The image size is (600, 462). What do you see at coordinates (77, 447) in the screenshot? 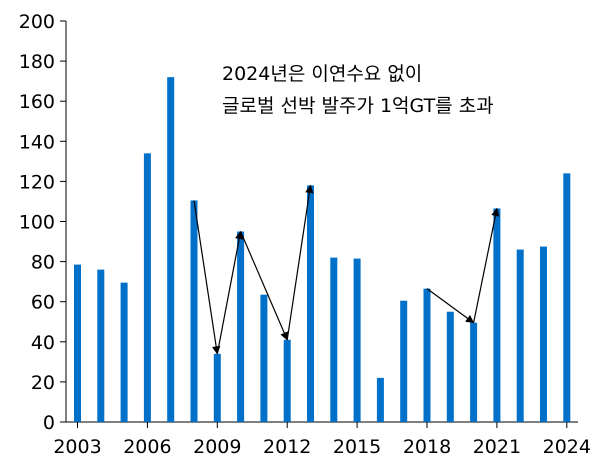
I see `x-tick-label: 2003` at bounding box center [77, 447].